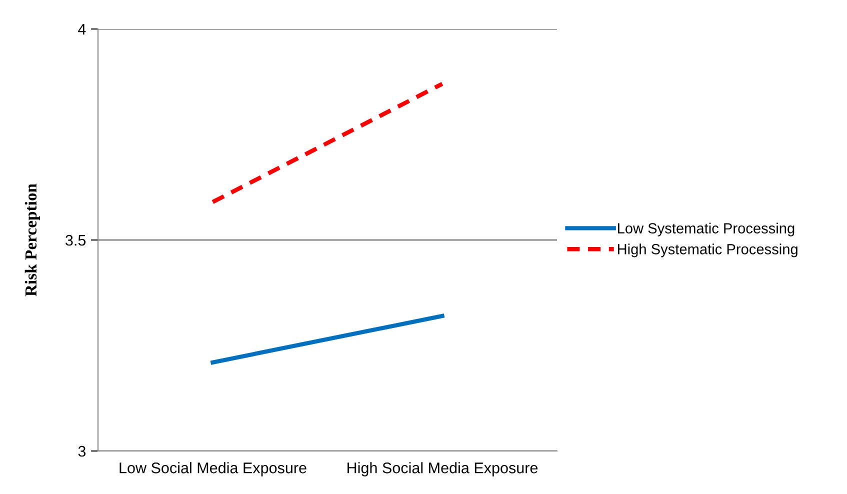  I want to click on legend-label: High Systematic Processing, so click(708, 251).